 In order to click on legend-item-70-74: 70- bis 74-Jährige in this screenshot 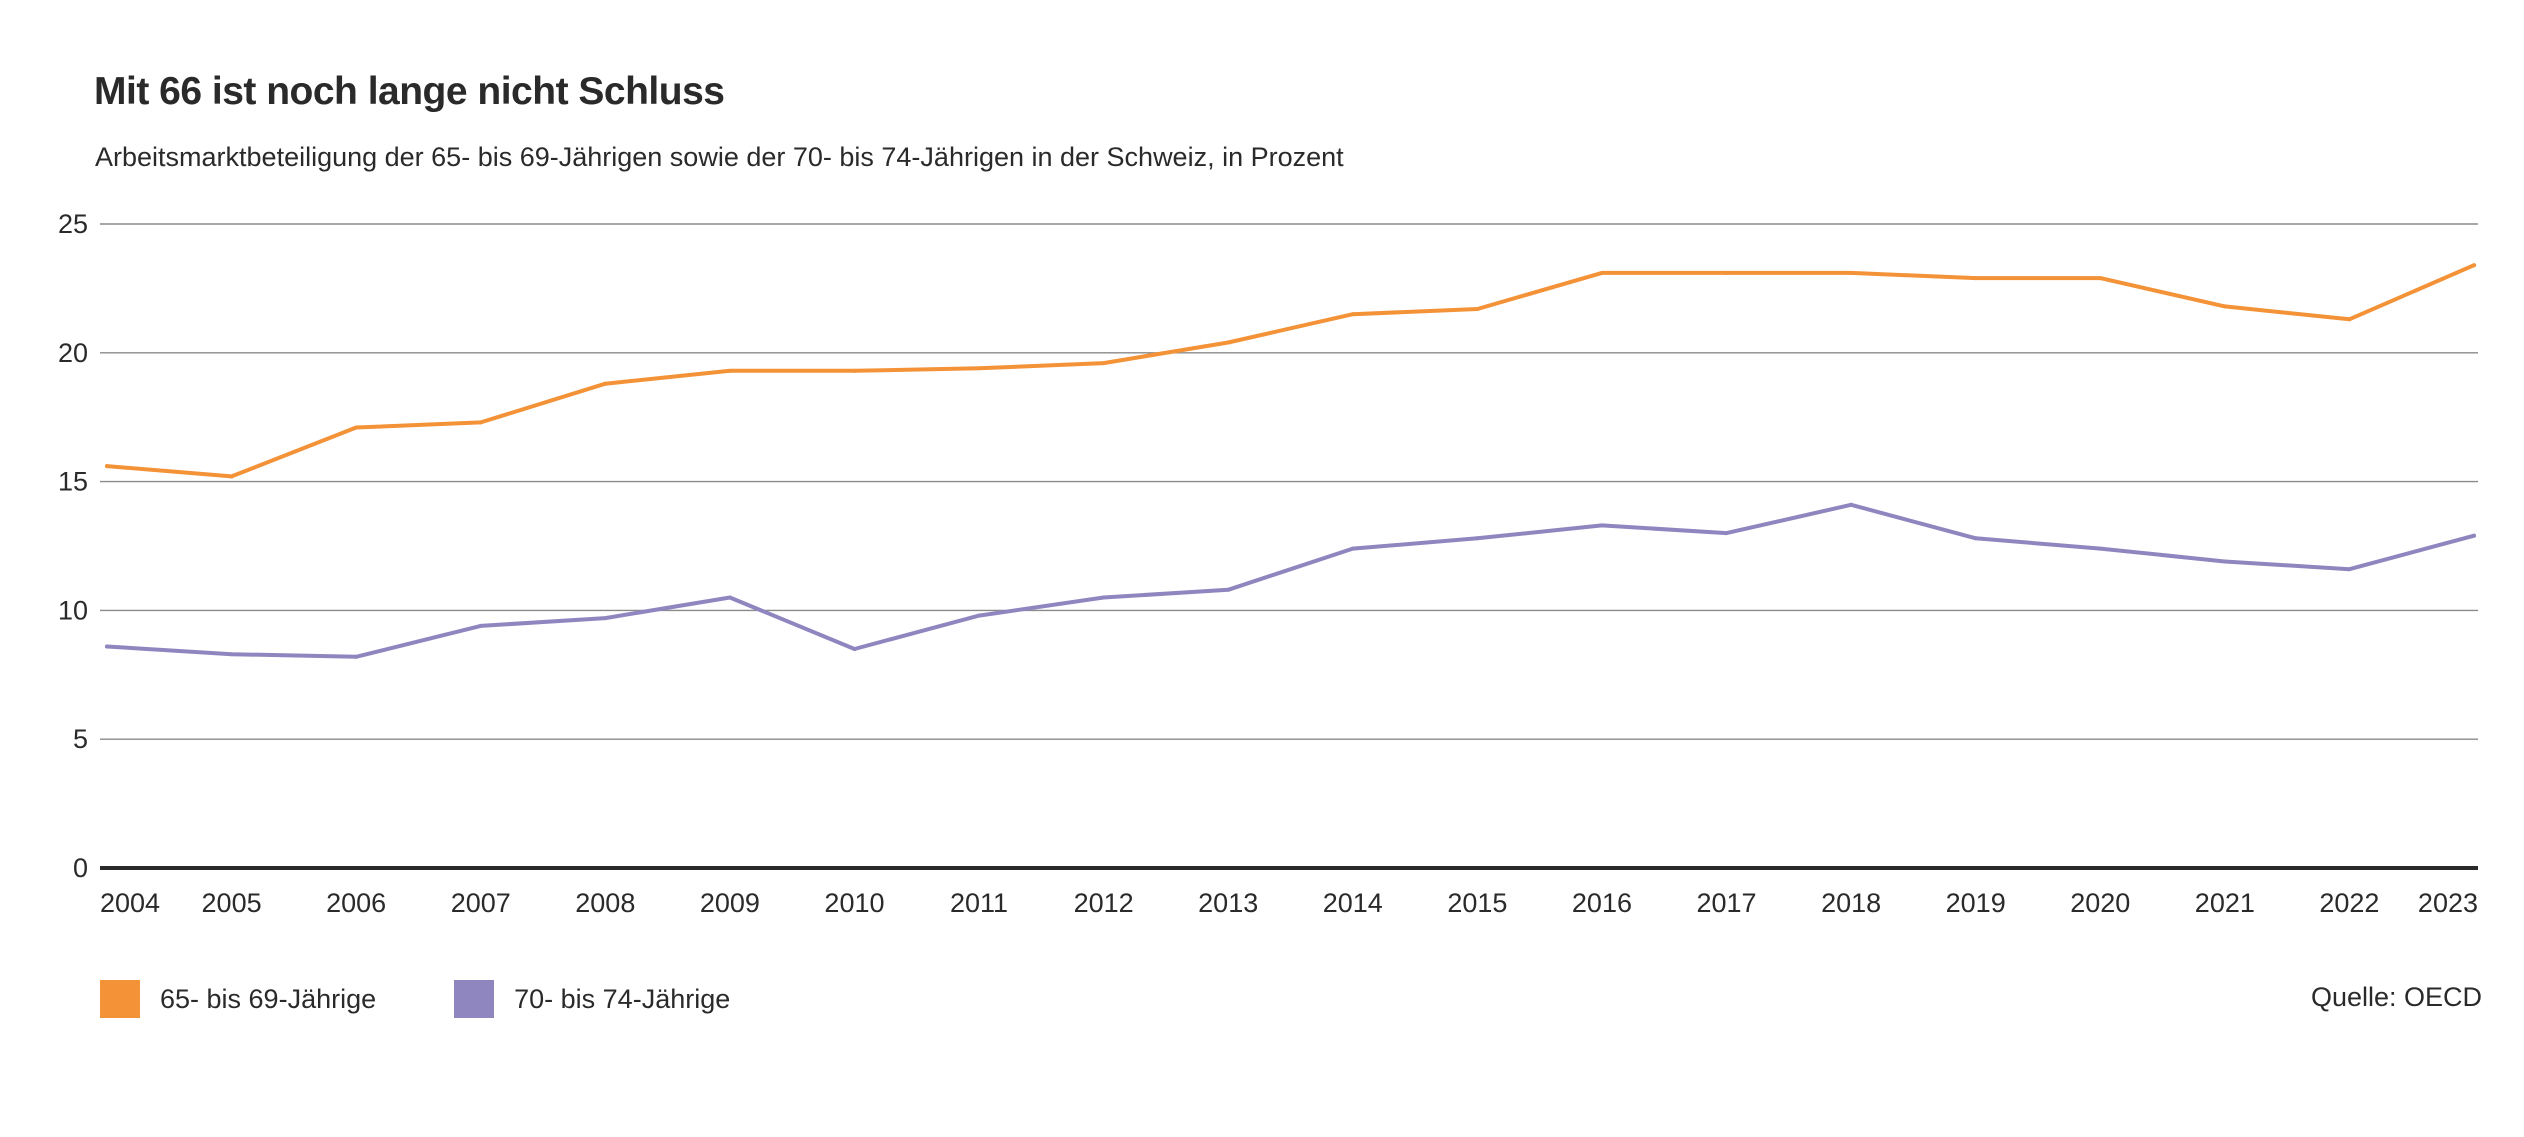, I will do `click(592, 999)`.